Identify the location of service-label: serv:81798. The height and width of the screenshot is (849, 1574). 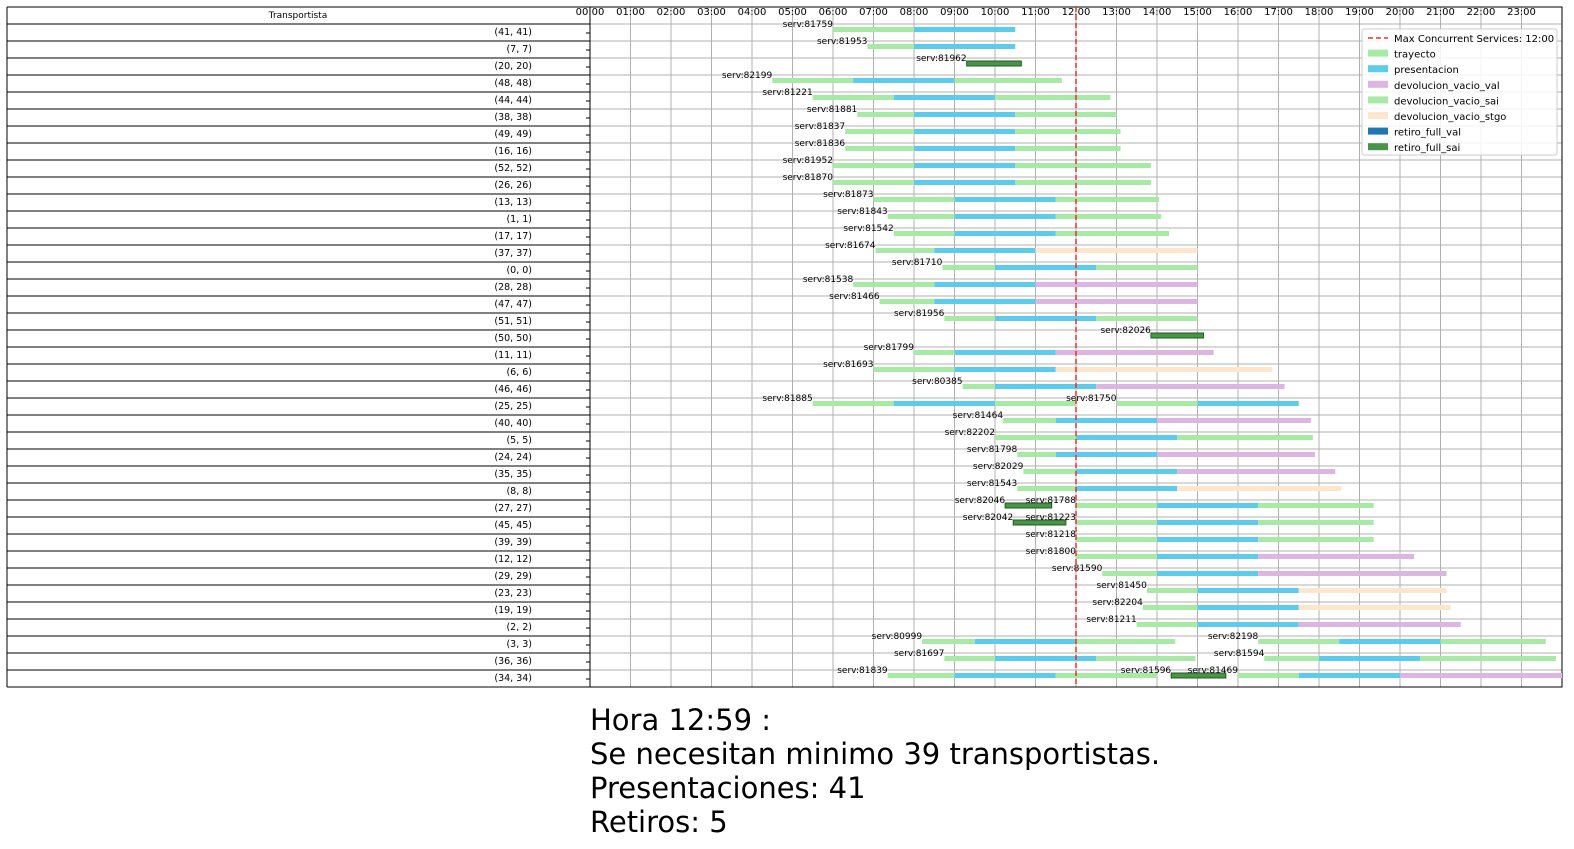
(992, 450).